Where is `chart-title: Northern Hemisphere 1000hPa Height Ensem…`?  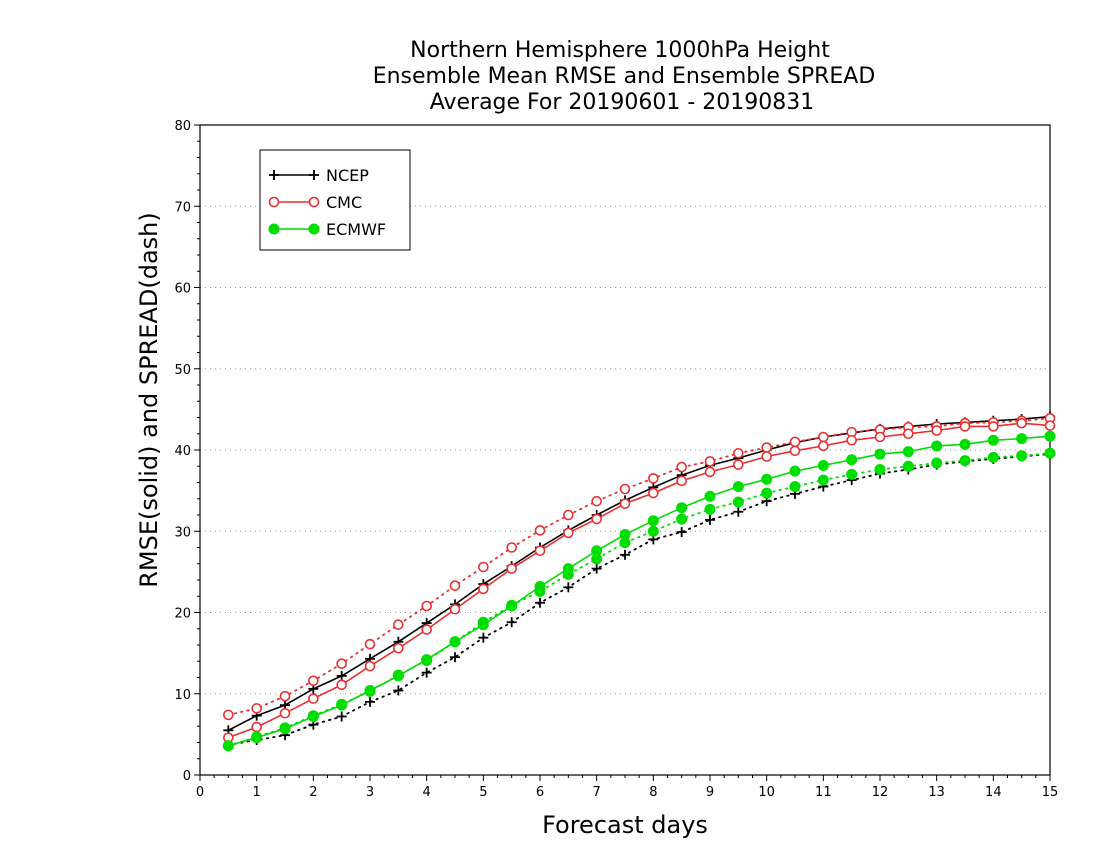 chart-title: Northern Hemisphere 1000hPa Height Ensem… is located at coordinates (624, 76).